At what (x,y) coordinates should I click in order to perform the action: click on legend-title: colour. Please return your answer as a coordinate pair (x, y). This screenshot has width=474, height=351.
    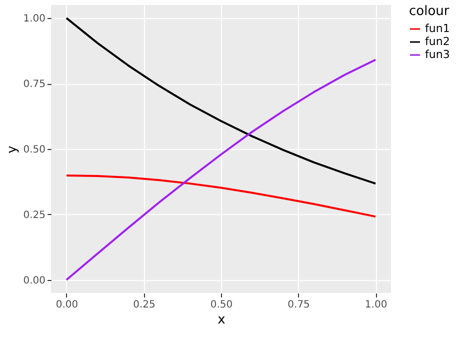
    Looking at the image, I should click on (429, 11).